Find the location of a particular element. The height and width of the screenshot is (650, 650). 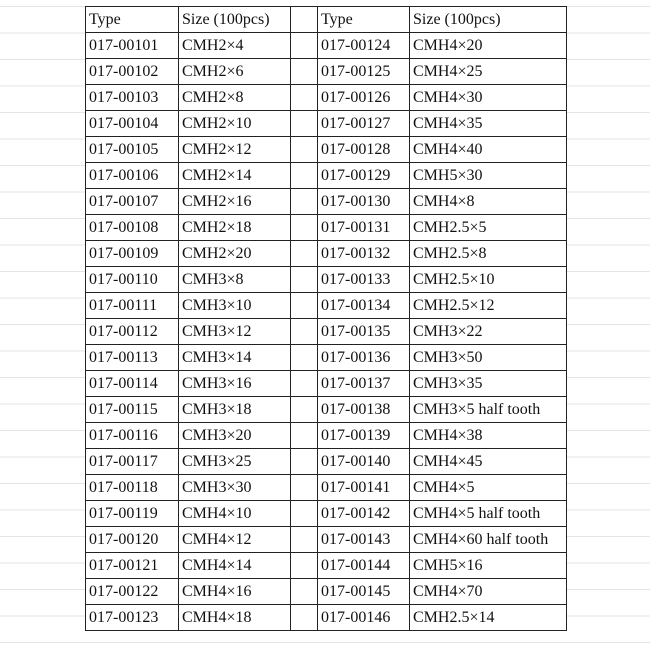

type-cell-right: 017-00133 is located at coordinates (363, 279).